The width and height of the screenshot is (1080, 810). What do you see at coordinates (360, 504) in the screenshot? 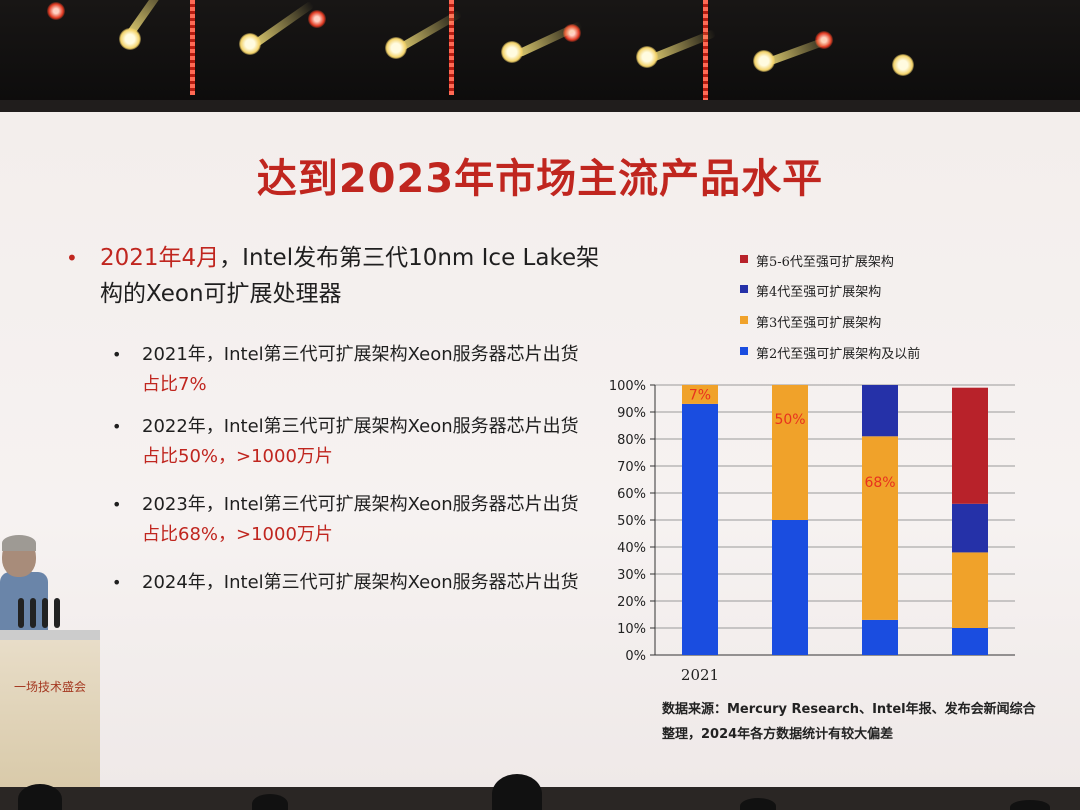
I see `sub-bullet-line1: 2023年，Intel第三代可扩展架构Xeon服务器芯片出货` at bounding box center [360, 504].